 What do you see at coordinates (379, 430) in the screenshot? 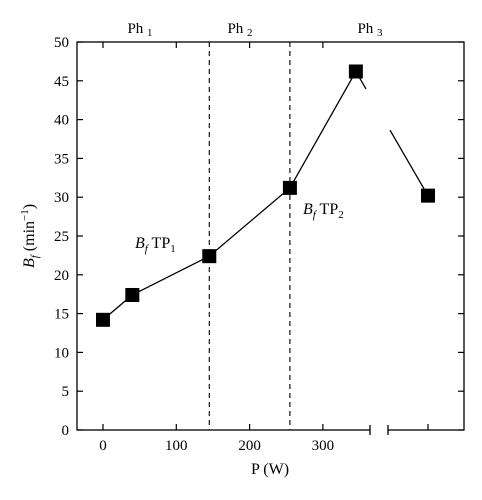
I see `axis-break-gap` at bounding box center [379, 430].